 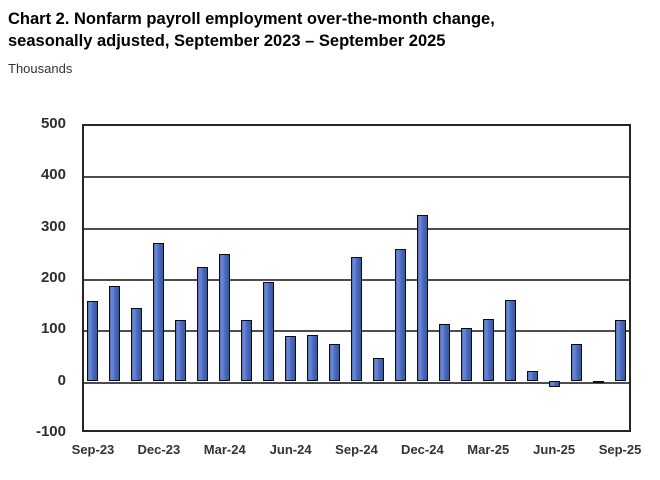 I want to click on y-tick-label--100: -100, so click(x=50, y=431).